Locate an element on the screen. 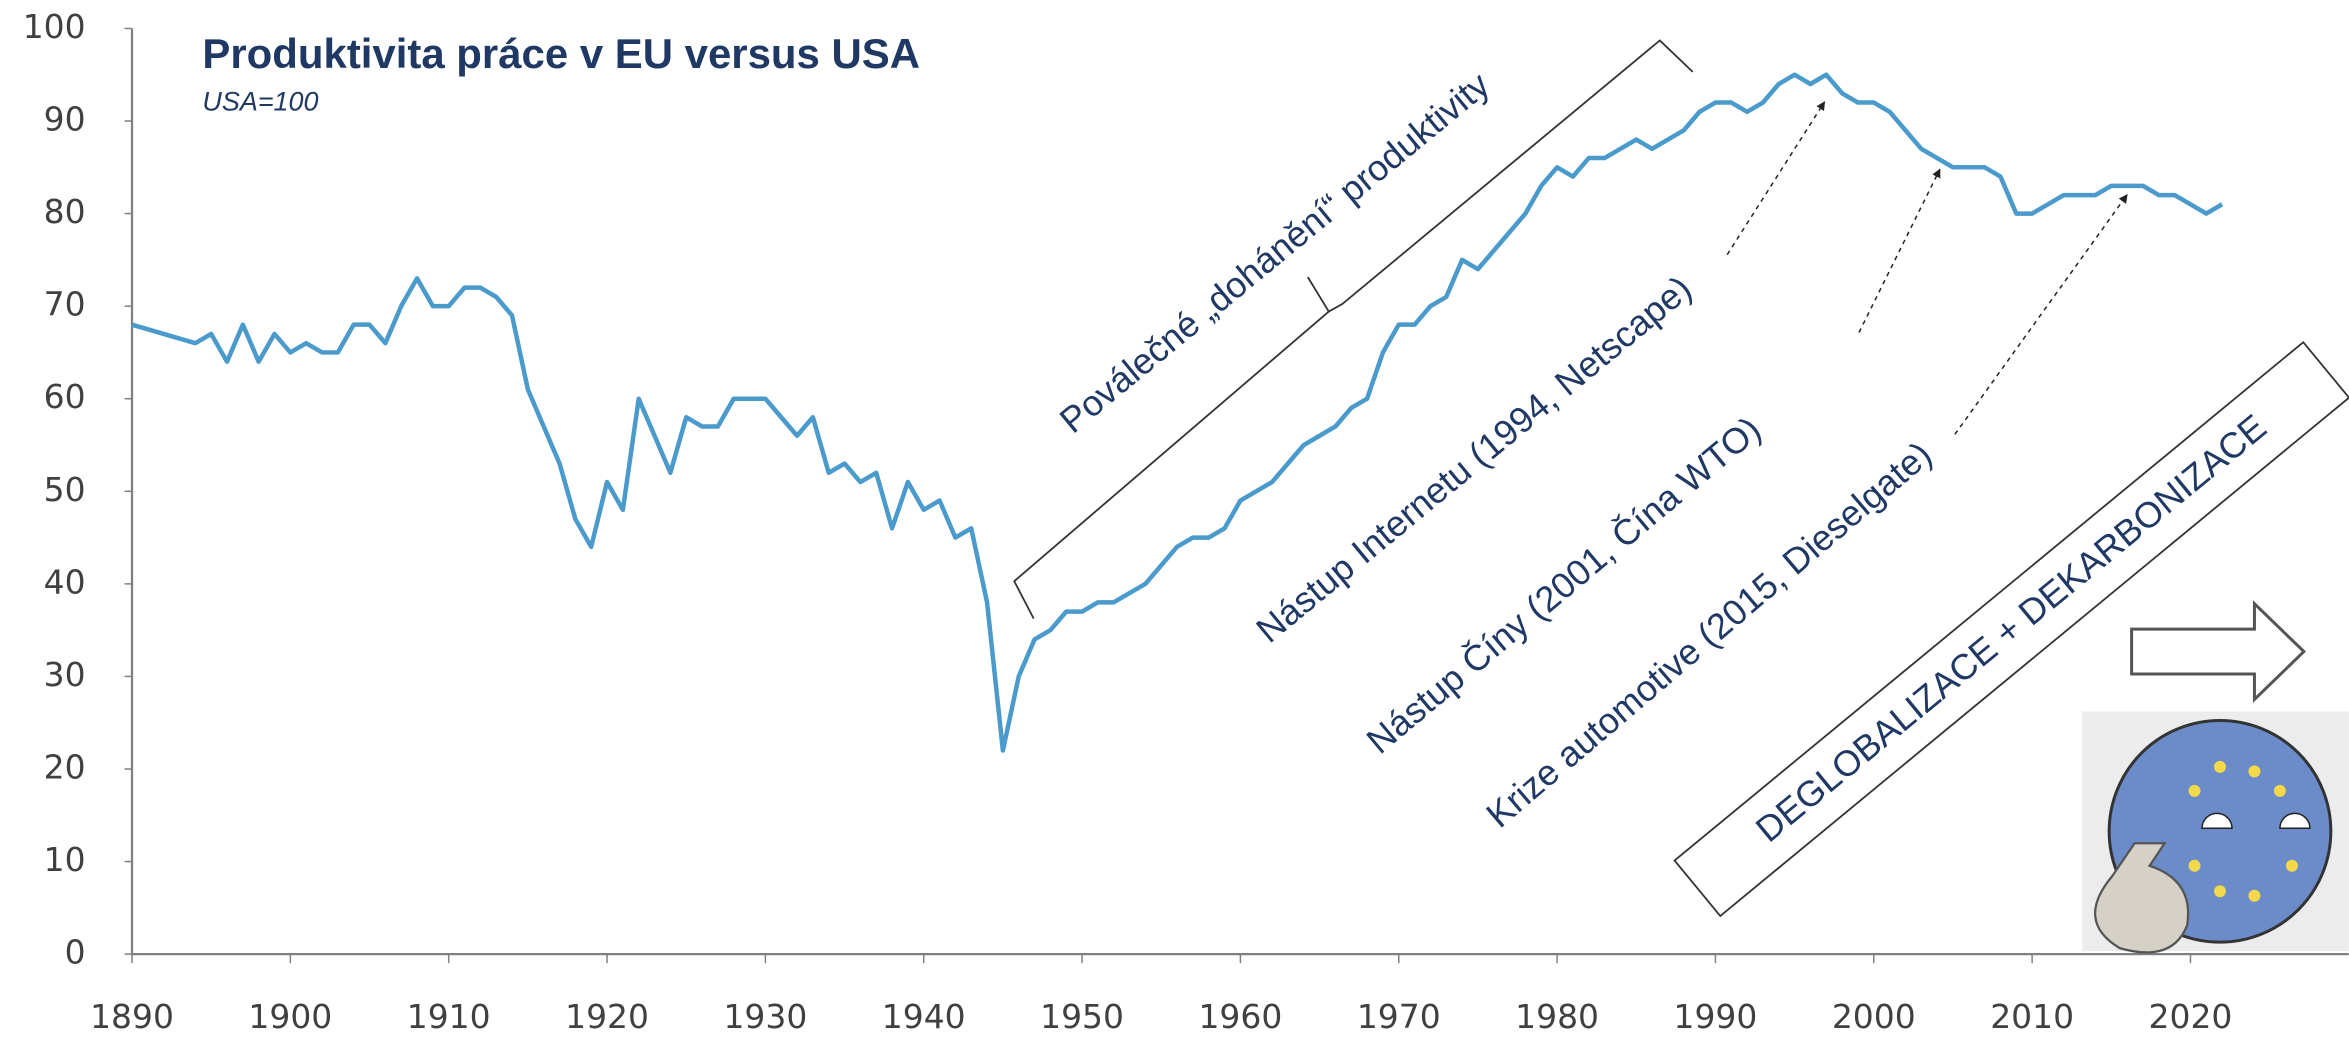 This screenshot has height=1038, width=2349. x-tick-label: 1920 is located at coordinates (607, 1016).